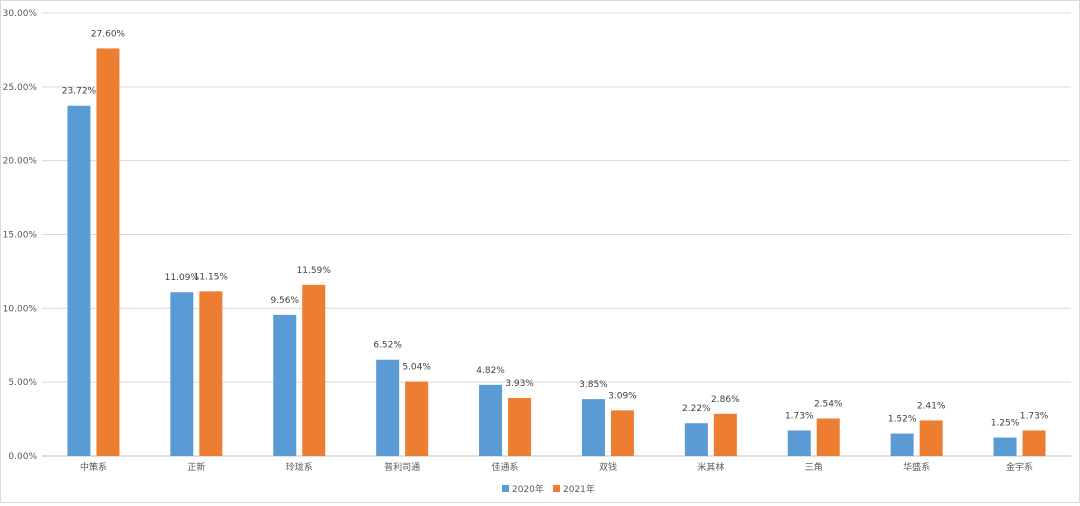 The height and width of the screenshot is (506, 1080). I want to click on y-axis-tick-labels: 0.00% 5.00% 10.00% 15.00% 20.00% 25.00% 30.00%, so click(20, 235).